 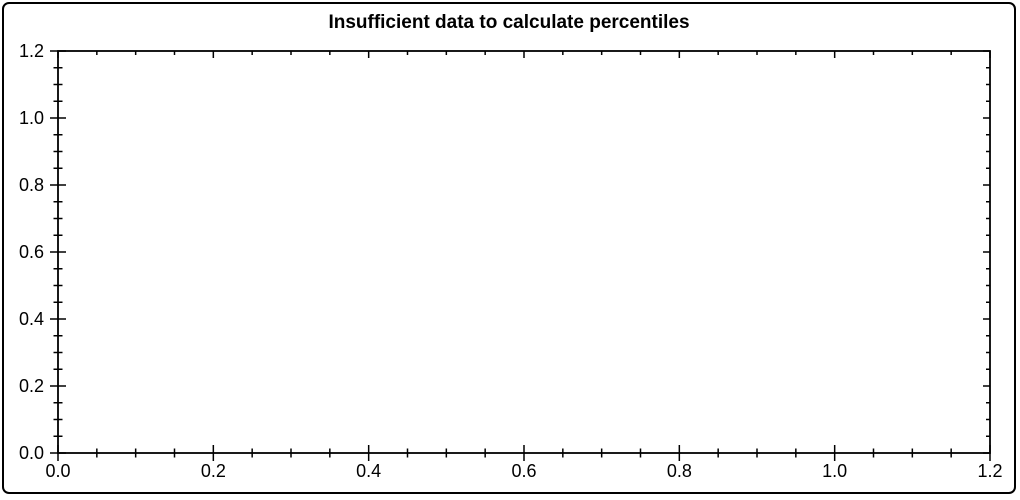 What do you see at coordinates (834, 471) in the screenshot?
I see `x-tick-label: 1.0` at bounding box center [834, 471].